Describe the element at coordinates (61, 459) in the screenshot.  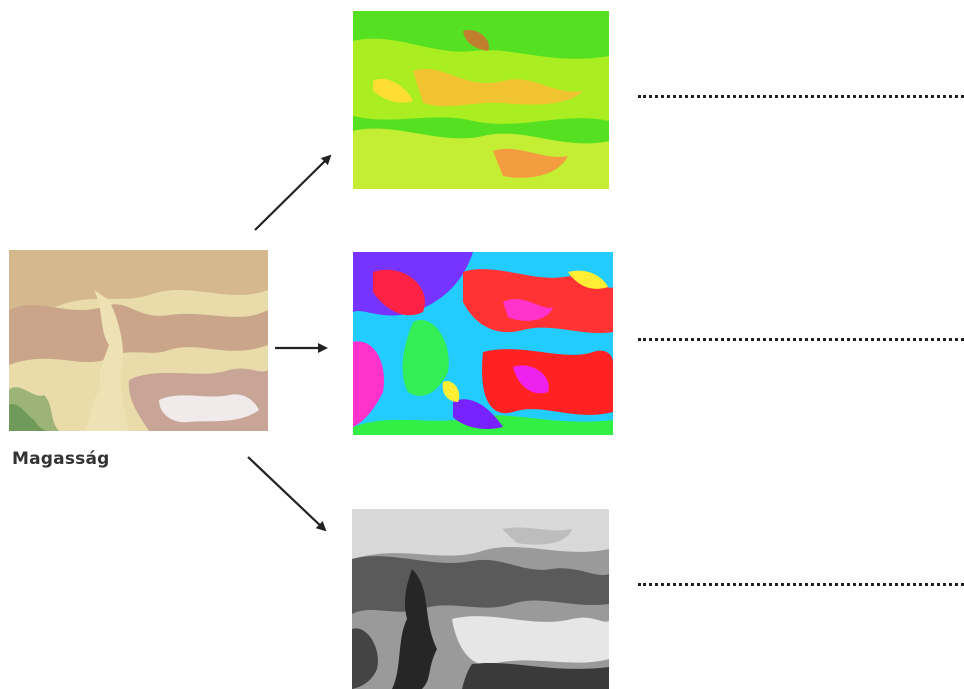
I see `source-label: Magasság` at that location.